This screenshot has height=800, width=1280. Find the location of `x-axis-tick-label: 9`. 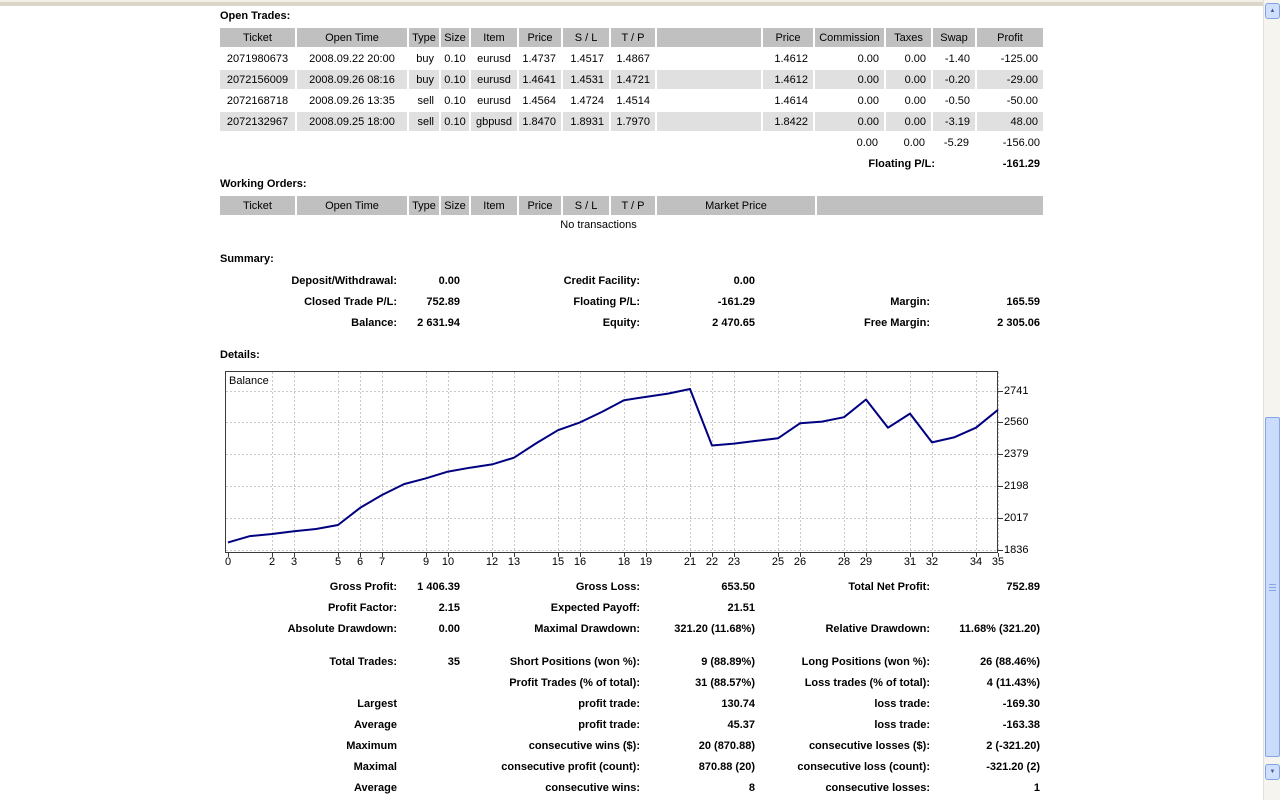

x-axis-tick-label: 9 is located at coordinates (426, 562).